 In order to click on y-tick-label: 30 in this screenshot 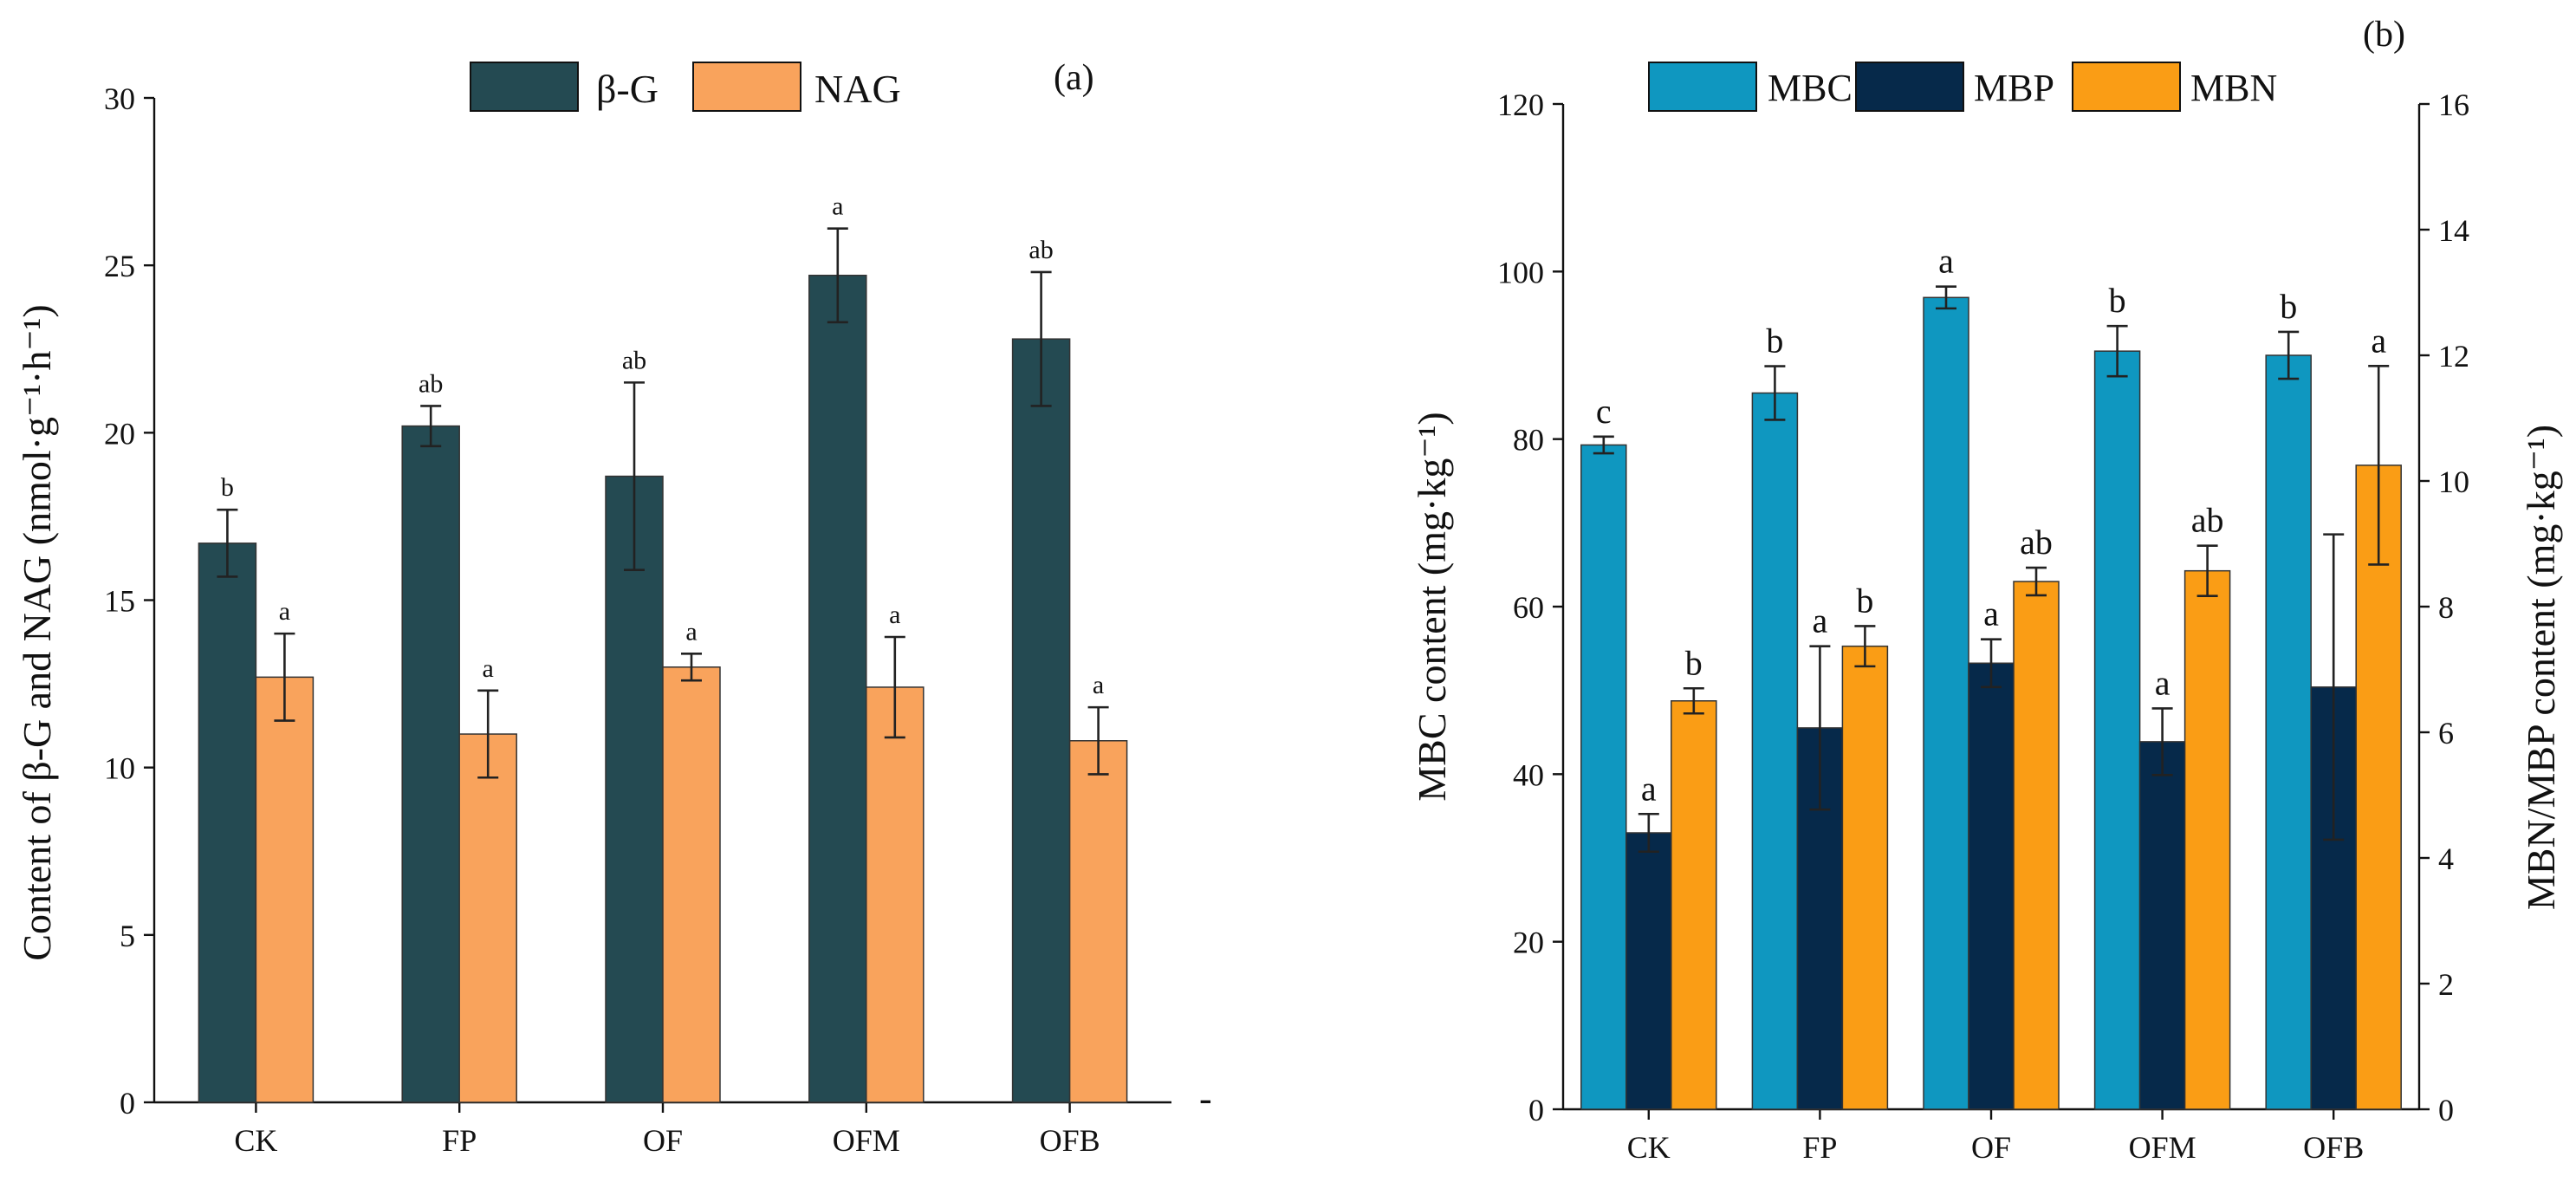, I will do `click(119, 98)`.